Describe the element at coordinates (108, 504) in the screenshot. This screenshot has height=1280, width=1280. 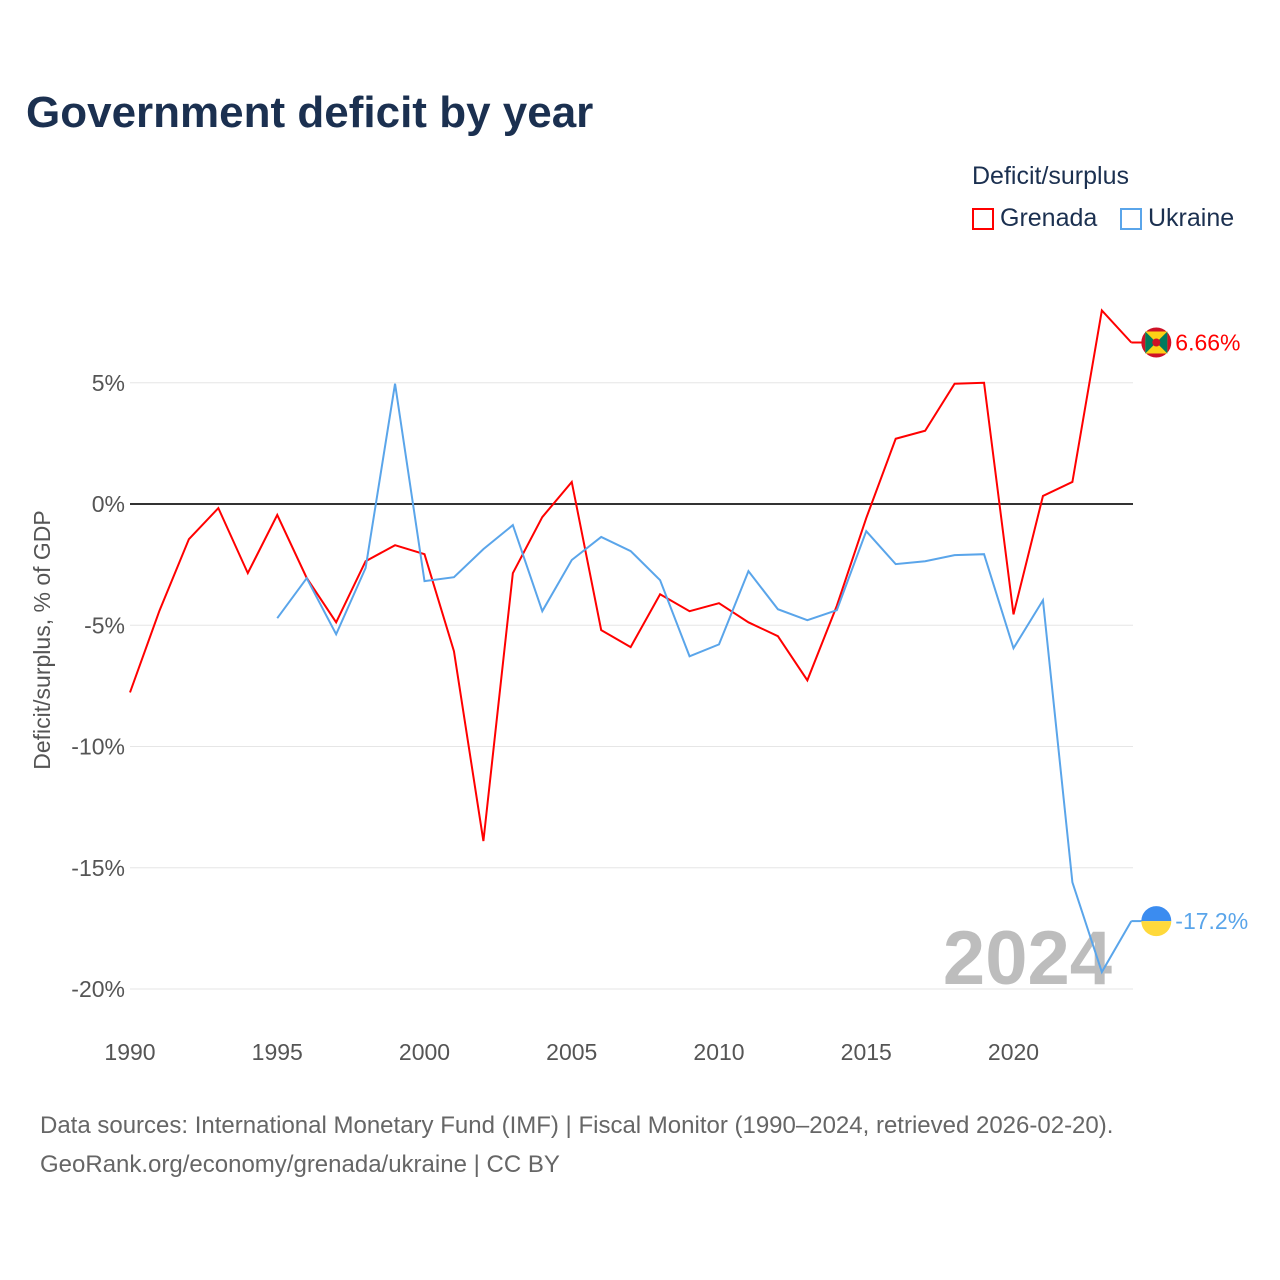
I see `y-tick-label: 0%` at that location.